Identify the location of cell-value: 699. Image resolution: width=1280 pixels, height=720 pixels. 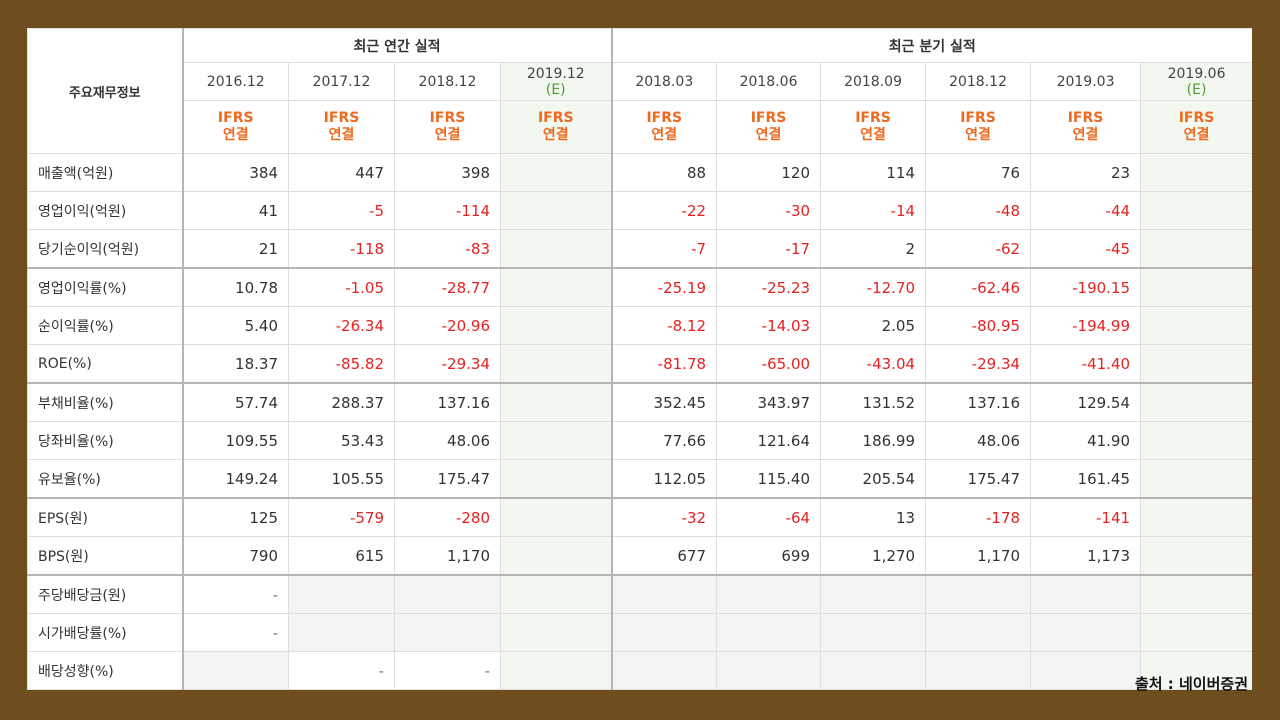
(796, 555).